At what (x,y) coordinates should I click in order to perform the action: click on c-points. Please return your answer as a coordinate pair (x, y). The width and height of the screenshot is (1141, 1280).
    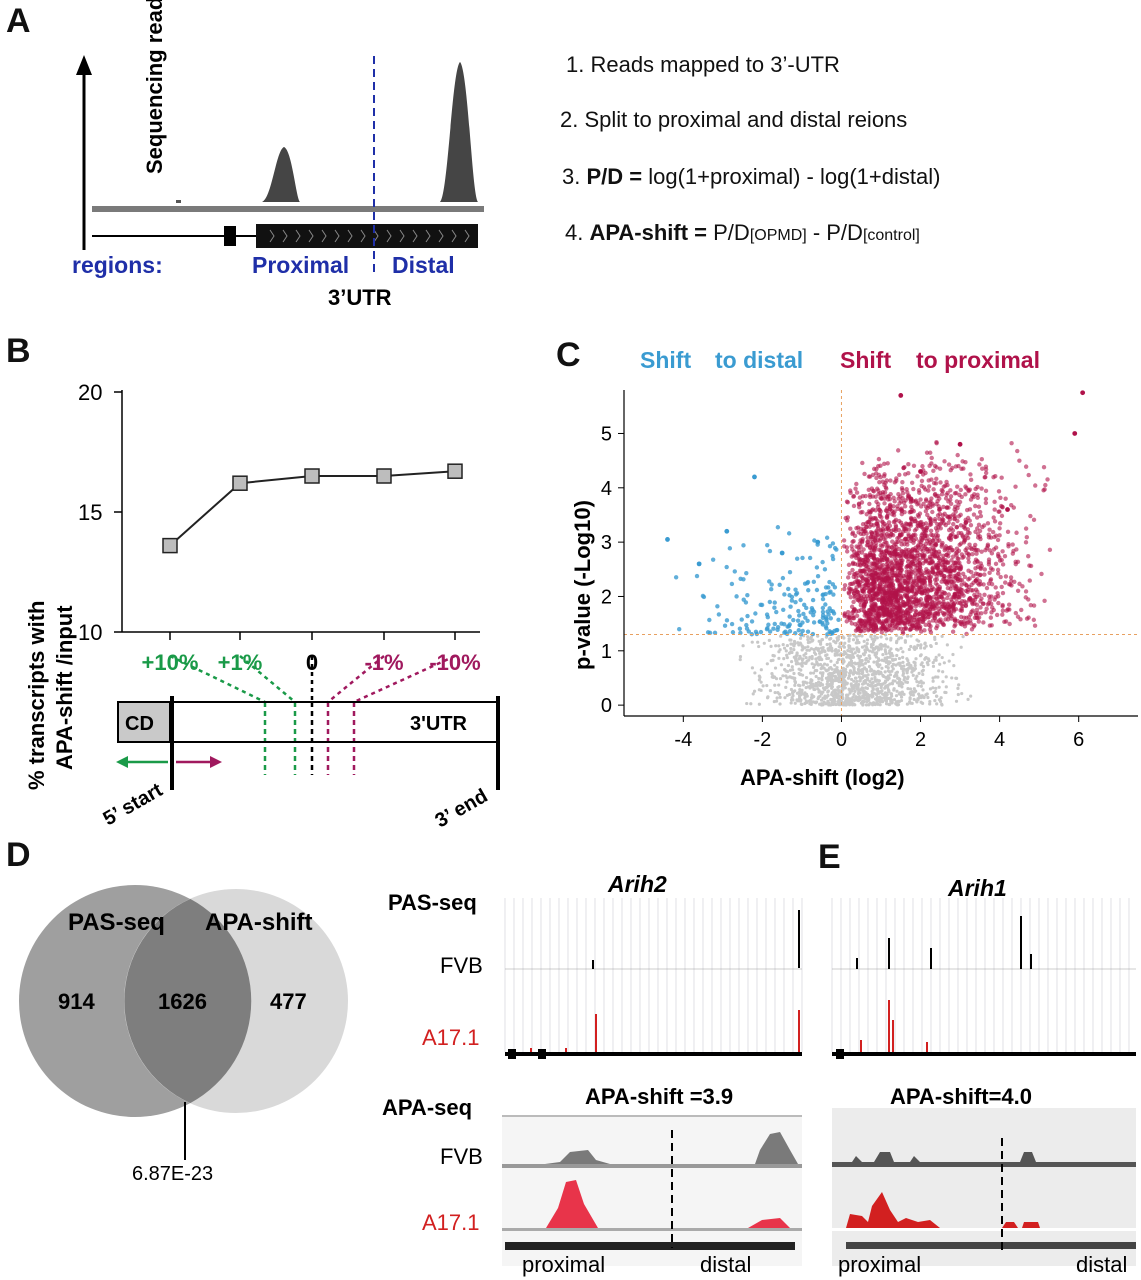
    Looking at the image, I should click on (875, 548).